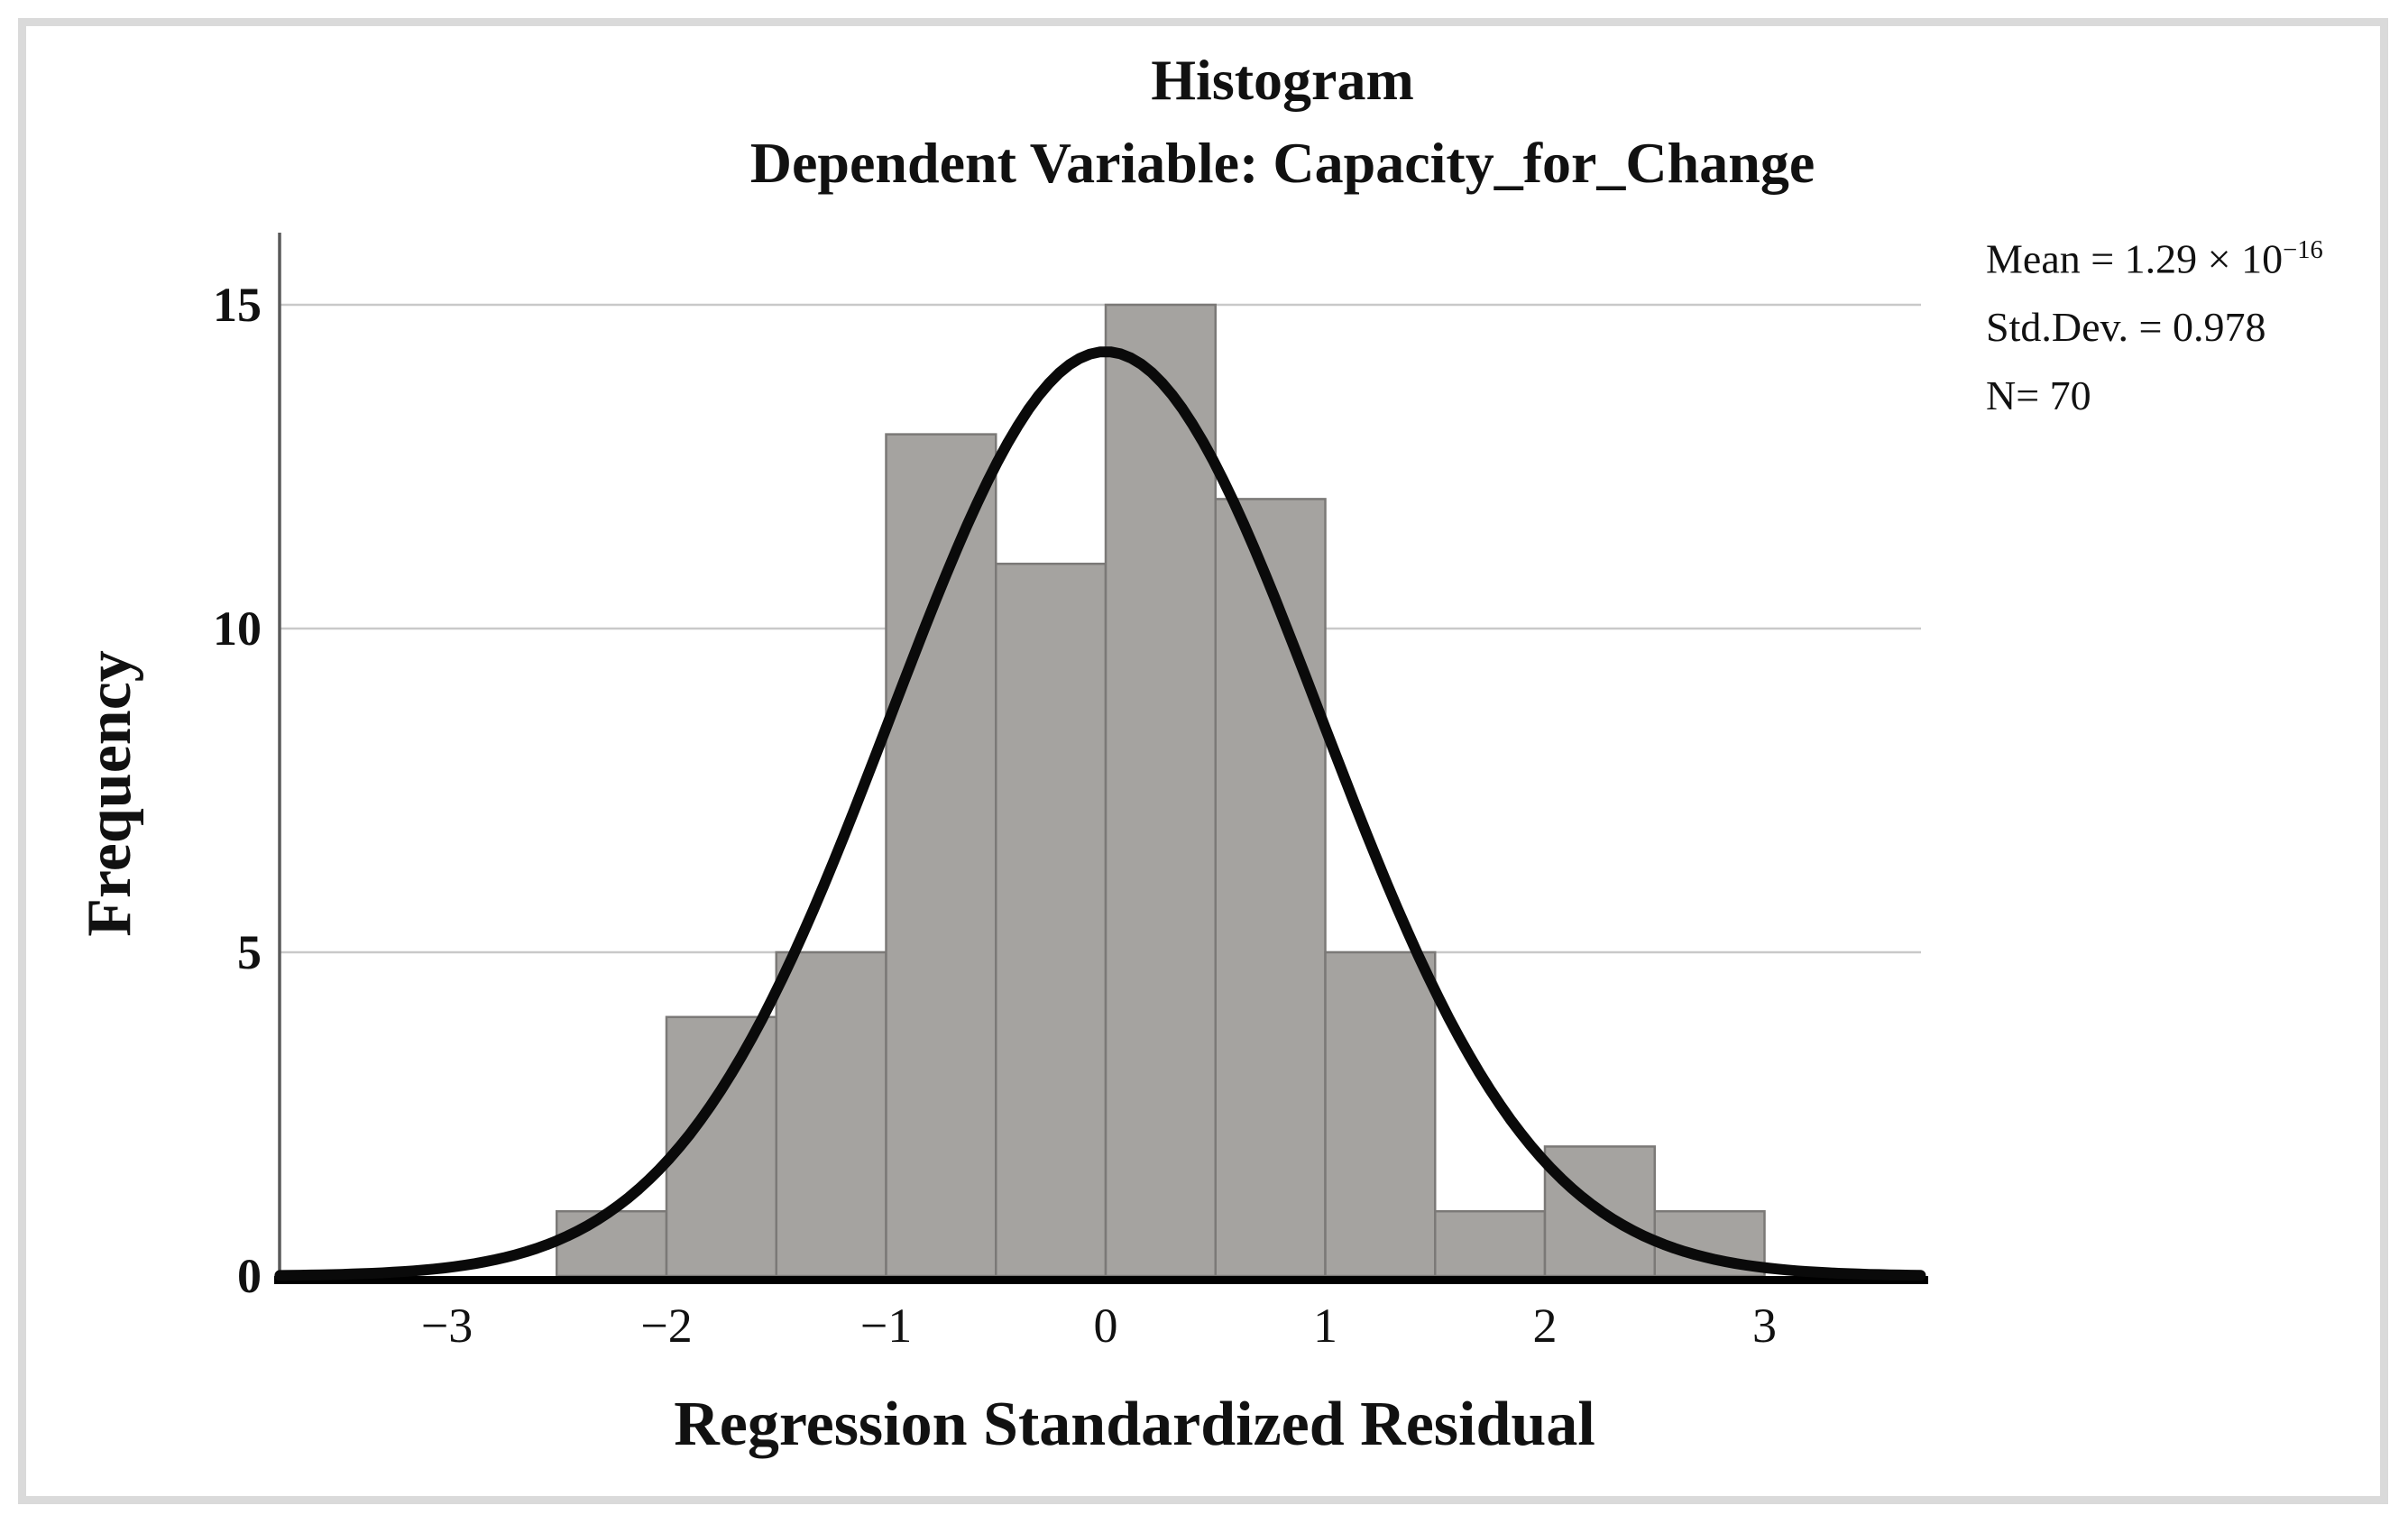  Describe the element at coordinates (1764, 1326) in the screenshot. I see `x-tick-label-3: 3` at that location.